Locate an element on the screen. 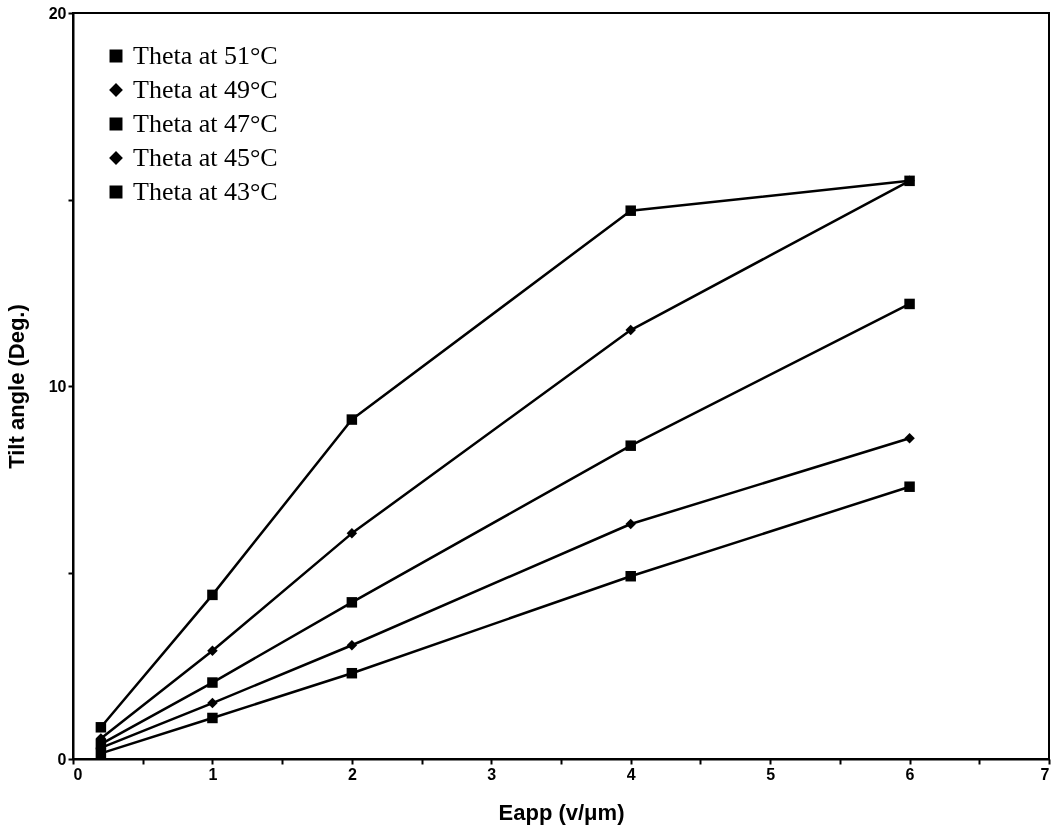 Image resolution: width=1063 pixels, height=835 pixels. legend-label: Theta at 47°C is located at coordinates (205, 123).